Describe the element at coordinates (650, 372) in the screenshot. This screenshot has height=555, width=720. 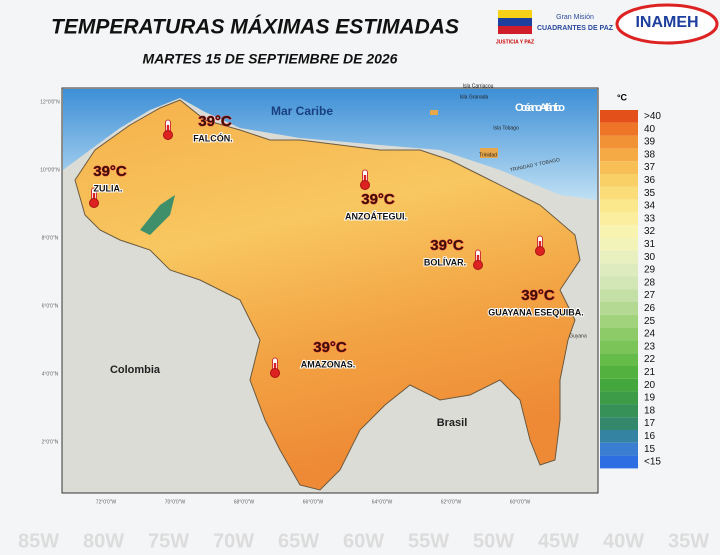
I see `legend-label: 21` at that location.